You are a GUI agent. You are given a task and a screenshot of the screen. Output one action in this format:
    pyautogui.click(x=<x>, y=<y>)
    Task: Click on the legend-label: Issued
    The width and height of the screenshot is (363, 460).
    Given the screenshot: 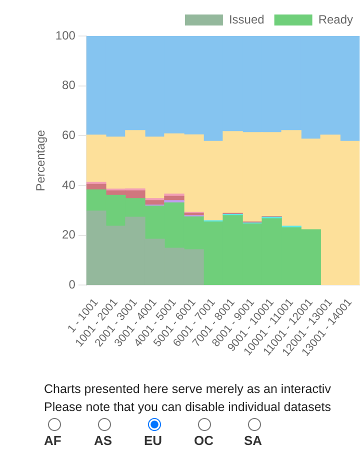 What is the action you would take?
    pyautogui.click(x=246, y=19)
    